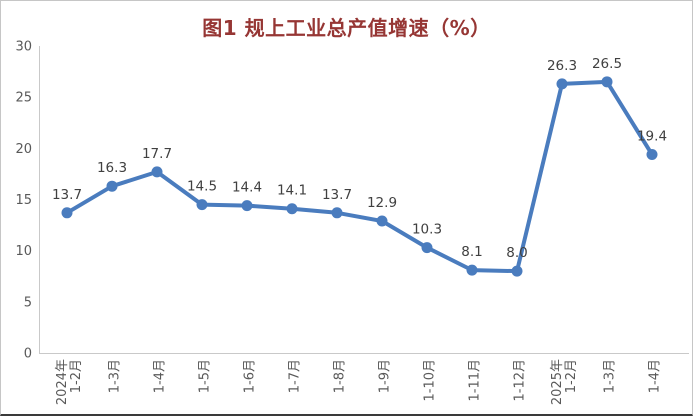 This screenshot has width=693, height=416. I want to click on data-label: 16.3, so click(112, 168).